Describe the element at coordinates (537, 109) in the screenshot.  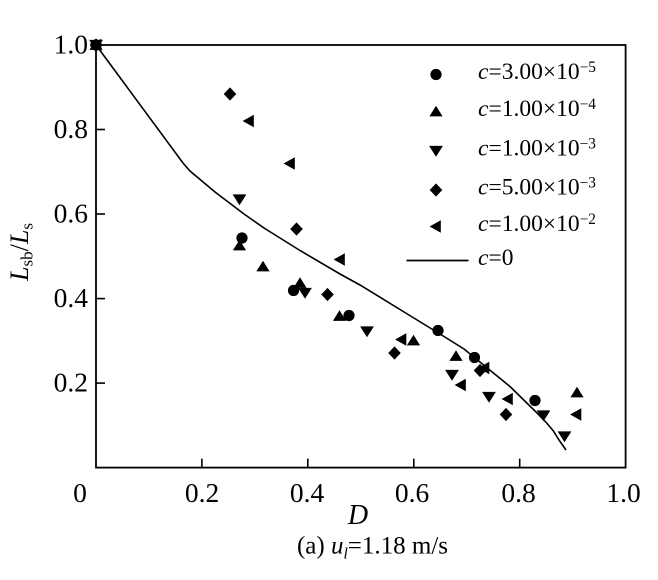
I see `svg-text: c=1.00×10−4` at that location.